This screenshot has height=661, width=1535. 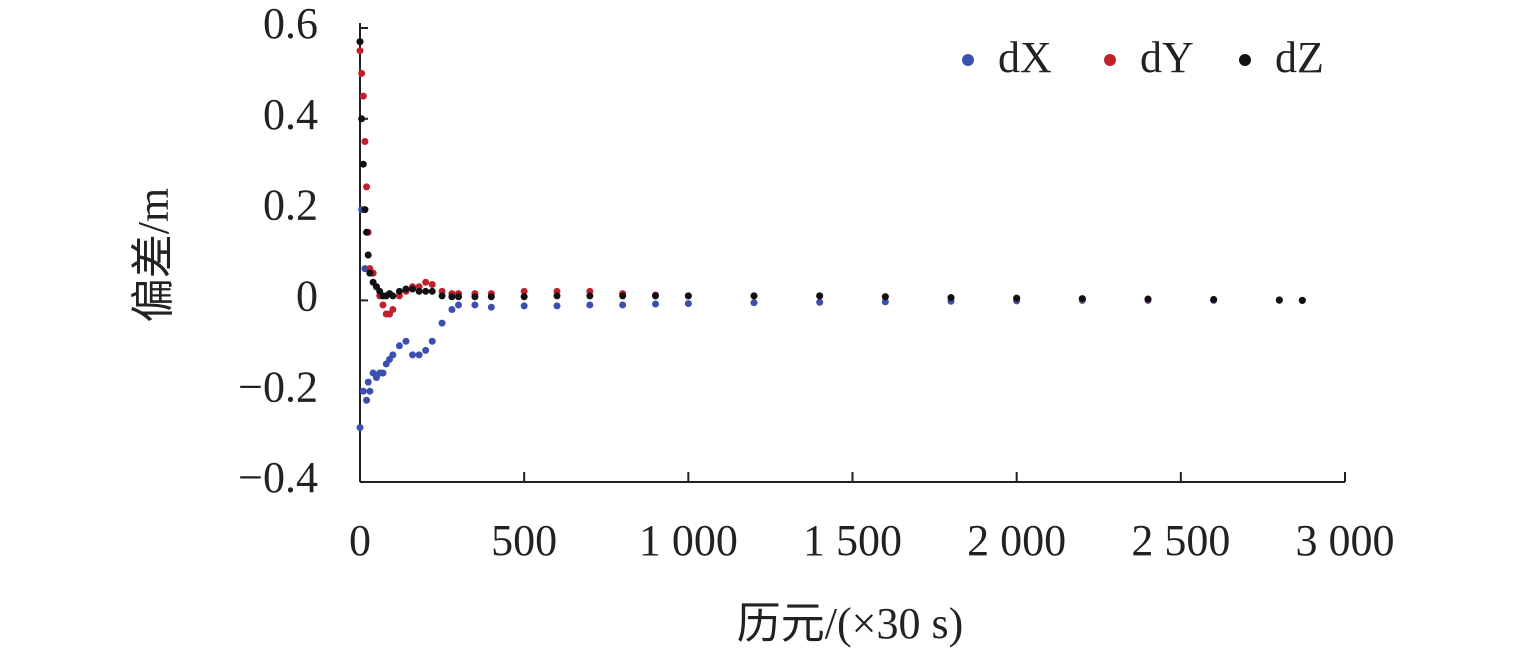 I want to click on legend-label: dY, so click(x=1167, y=57).